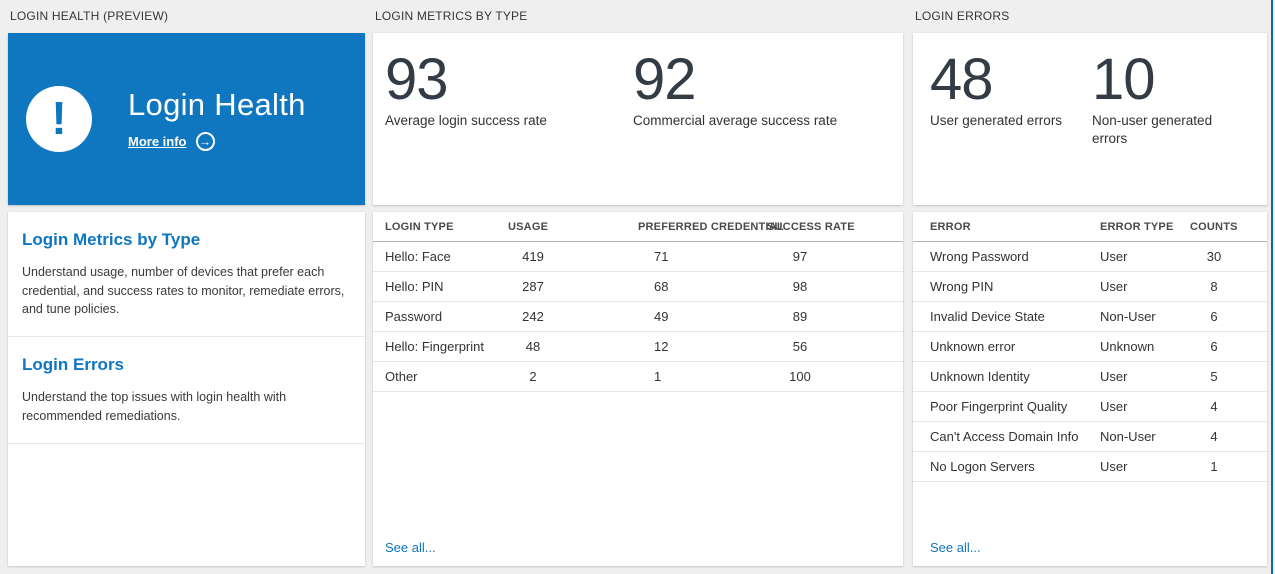 Image resolution: width=1275 pixels, height=574 pixels. Describe the element at coordinates (1090, 227) in the screenshot. I see `table-header-row: ERROR ERROR TYPE COUNTS` at that location.